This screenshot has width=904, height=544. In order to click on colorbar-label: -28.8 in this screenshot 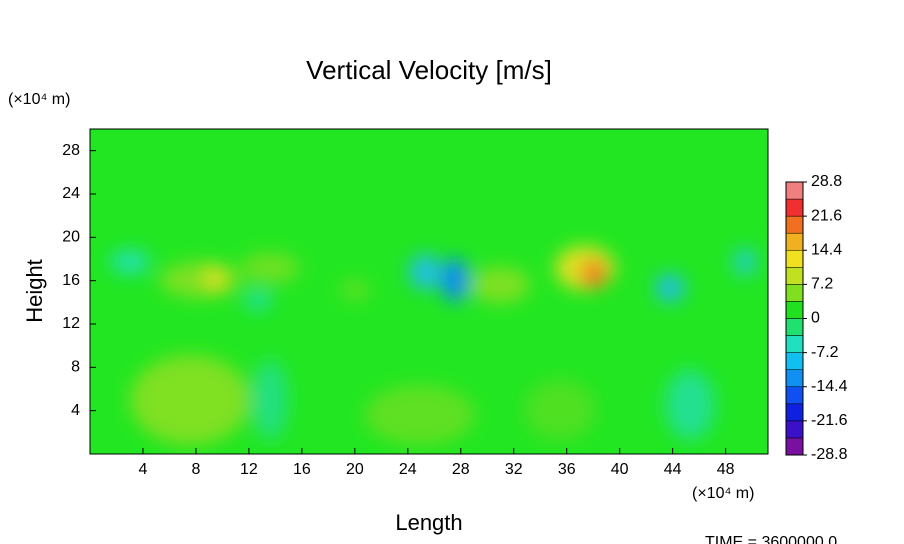, I will do `click(829, 454)`.